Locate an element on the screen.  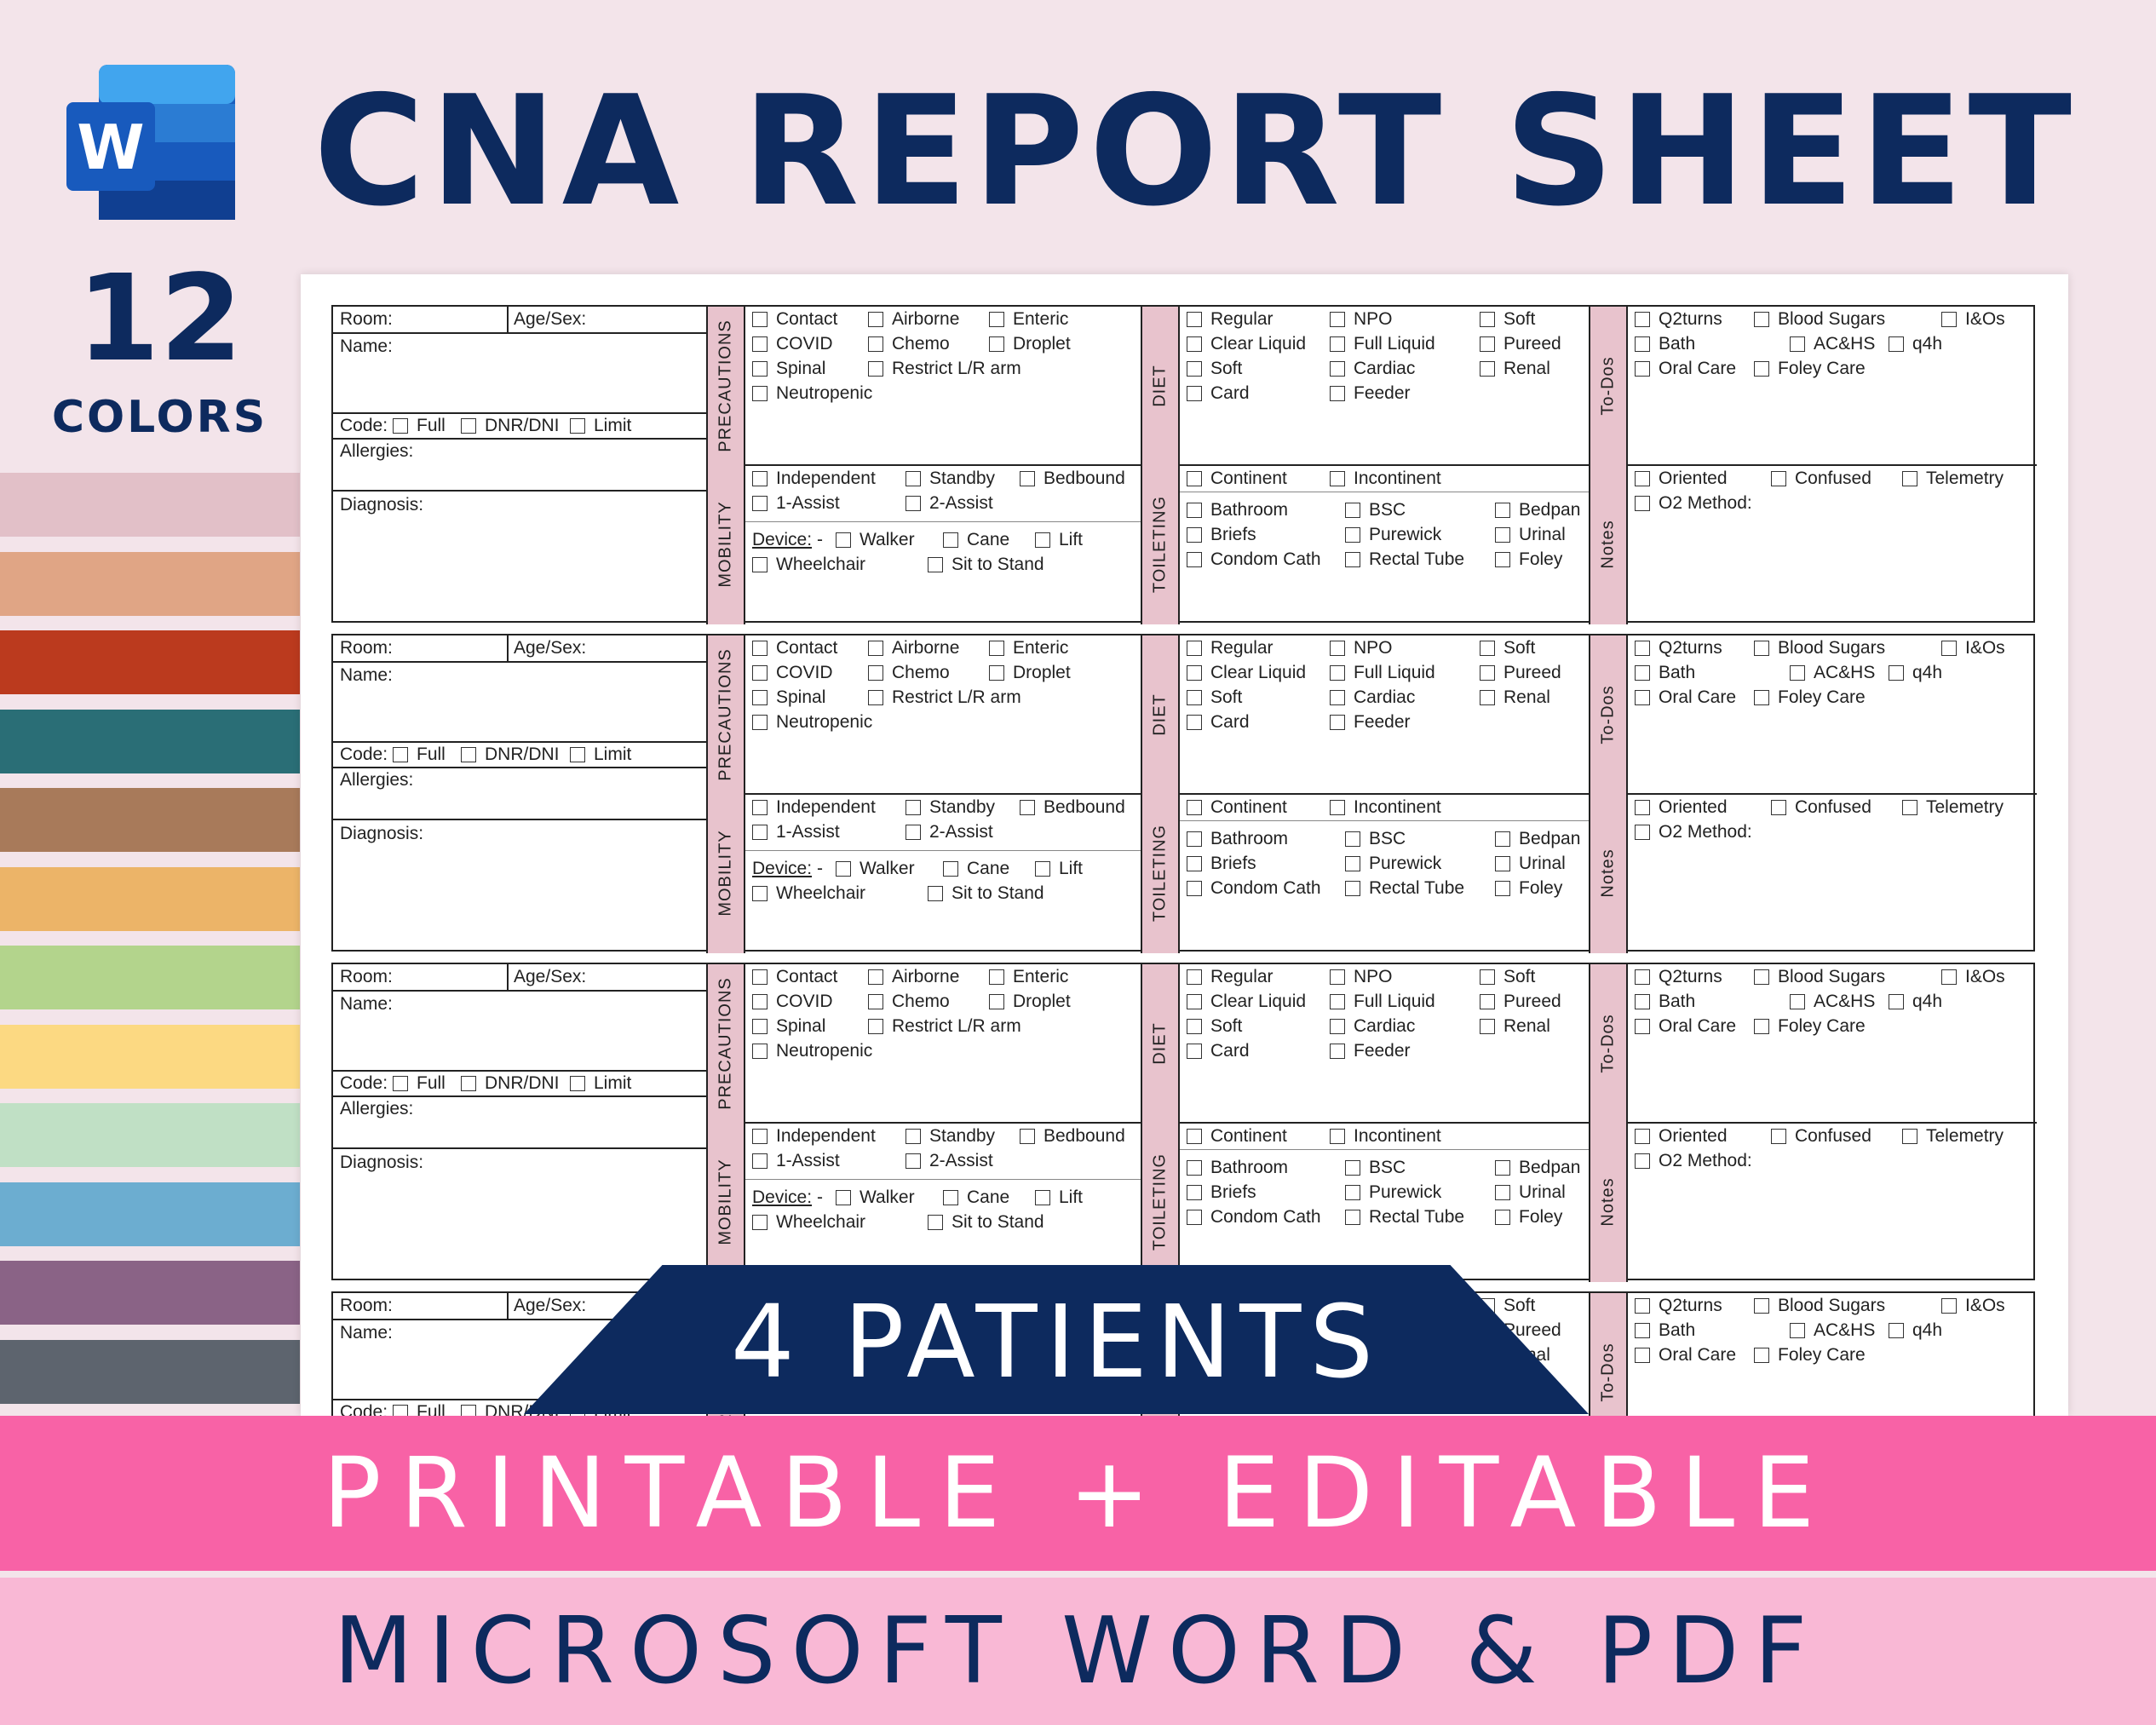
checkbox-option: Telemetry is located at coordinates (1953, 1136).